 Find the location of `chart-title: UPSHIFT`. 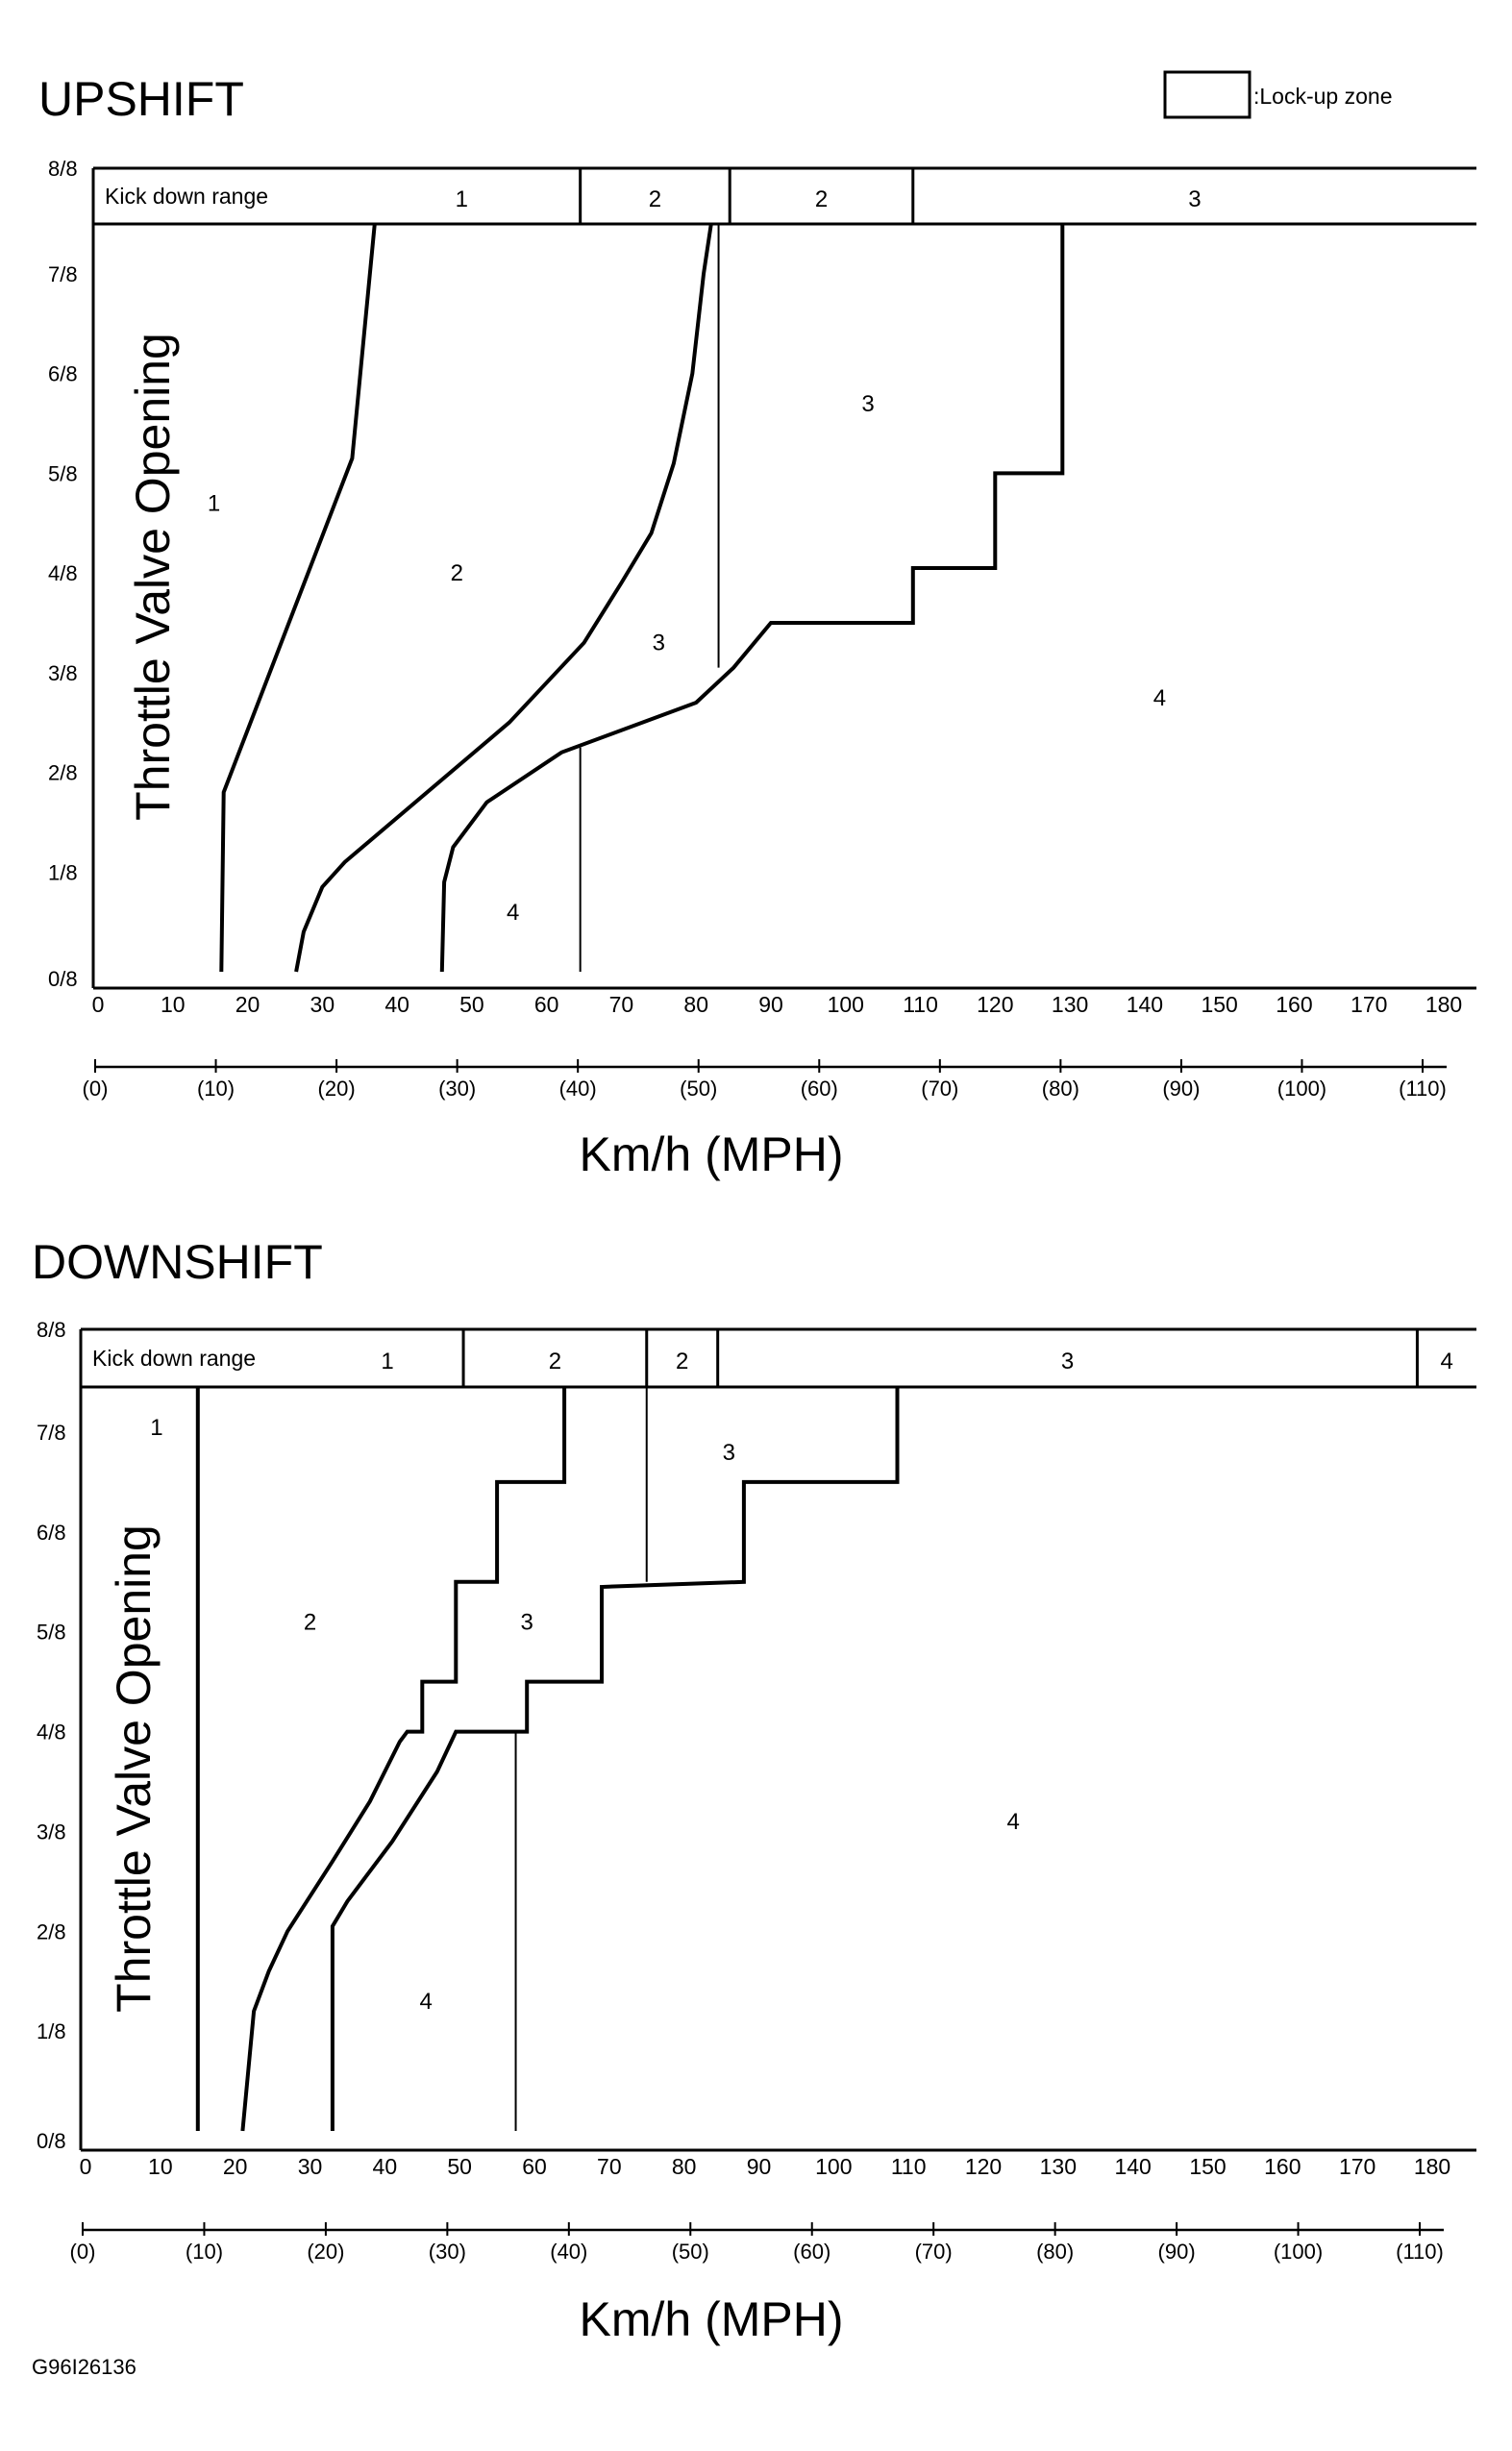

chart-title: UPSHIFT is located at coordinates (141, 99).